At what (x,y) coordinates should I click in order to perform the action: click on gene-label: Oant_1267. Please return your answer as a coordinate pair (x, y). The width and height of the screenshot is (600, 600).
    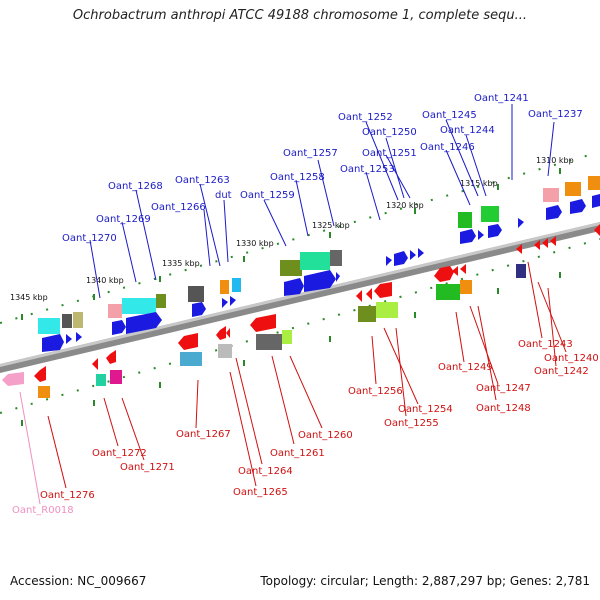
    Looking at the image, I should click on (203, 434).